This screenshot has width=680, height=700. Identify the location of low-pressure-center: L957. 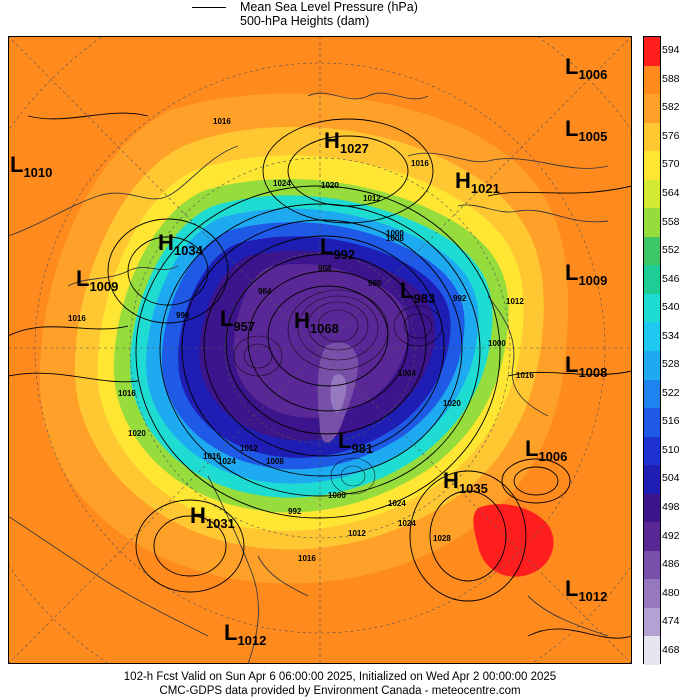
(237, 320).